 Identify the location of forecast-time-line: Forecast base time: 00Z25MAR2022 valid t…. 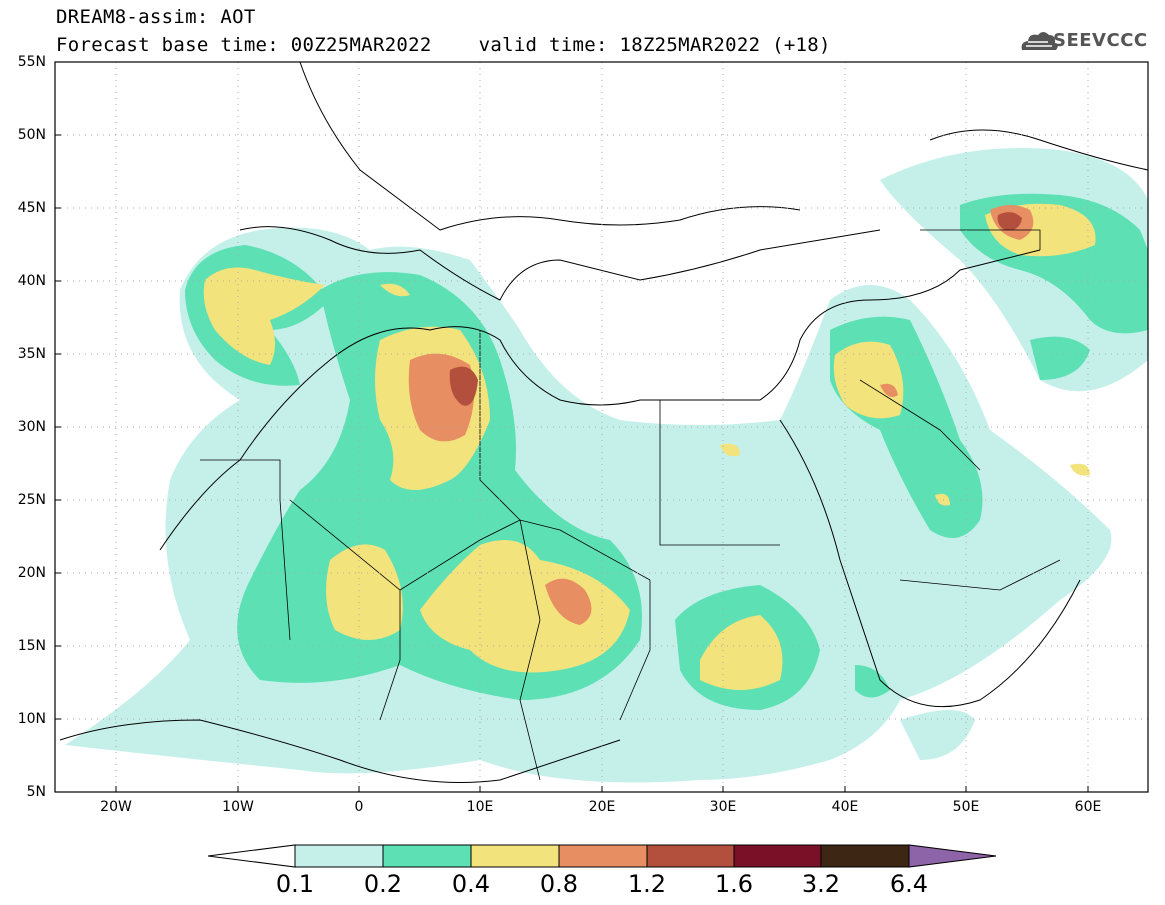
(443, 45).